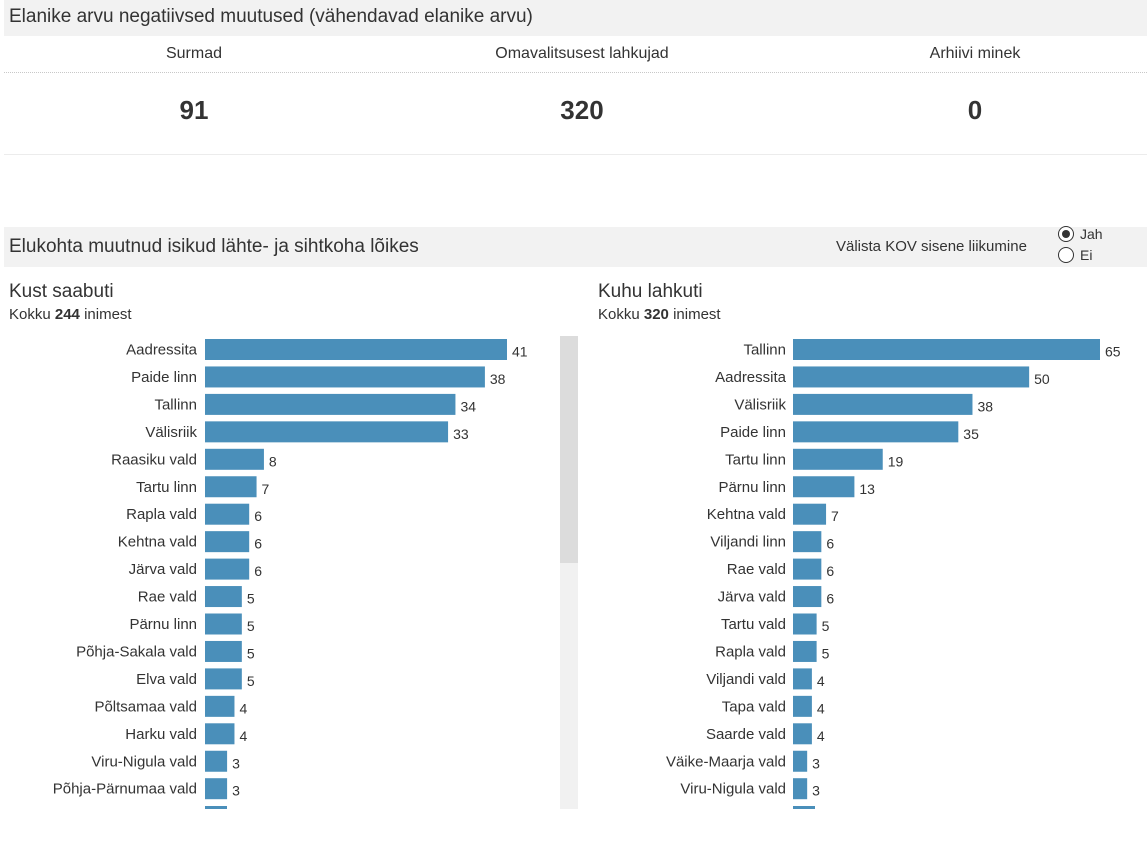 Image resolution: width=1147 pixels, height=846 pixels. Describe the element at coordinates (753, 624) in the screenshot. I see `category-label: Tartu vald` at that location.